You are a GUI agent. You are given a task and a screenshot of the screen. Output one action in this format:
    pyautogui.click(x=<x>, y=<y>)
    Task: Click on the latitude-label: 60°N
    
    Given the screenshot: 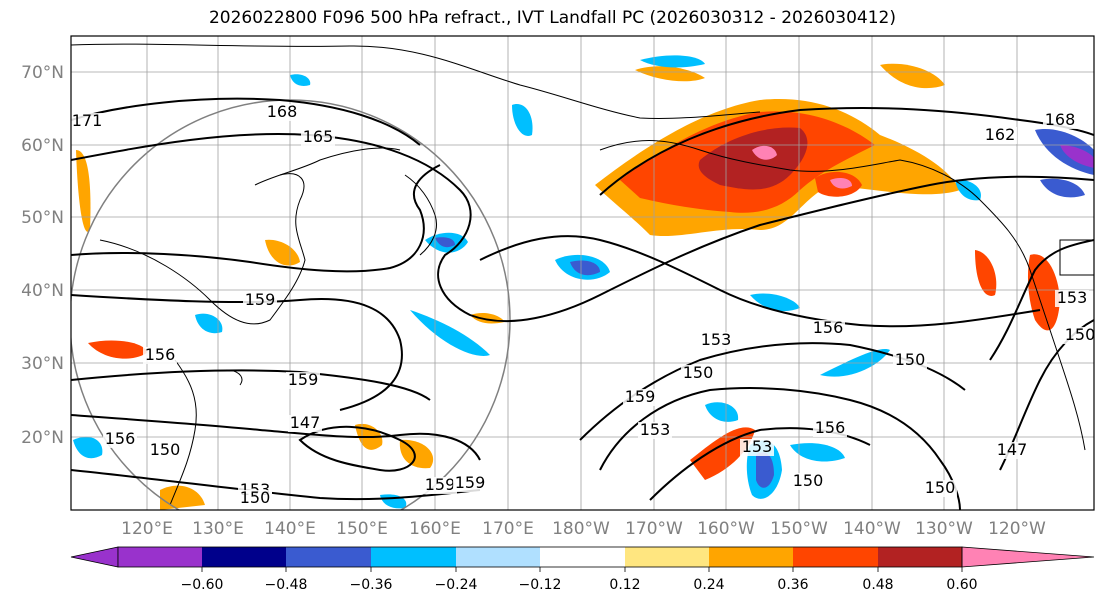 What is the action you would take?
    pyautogui.click(x=42, y=146)
    